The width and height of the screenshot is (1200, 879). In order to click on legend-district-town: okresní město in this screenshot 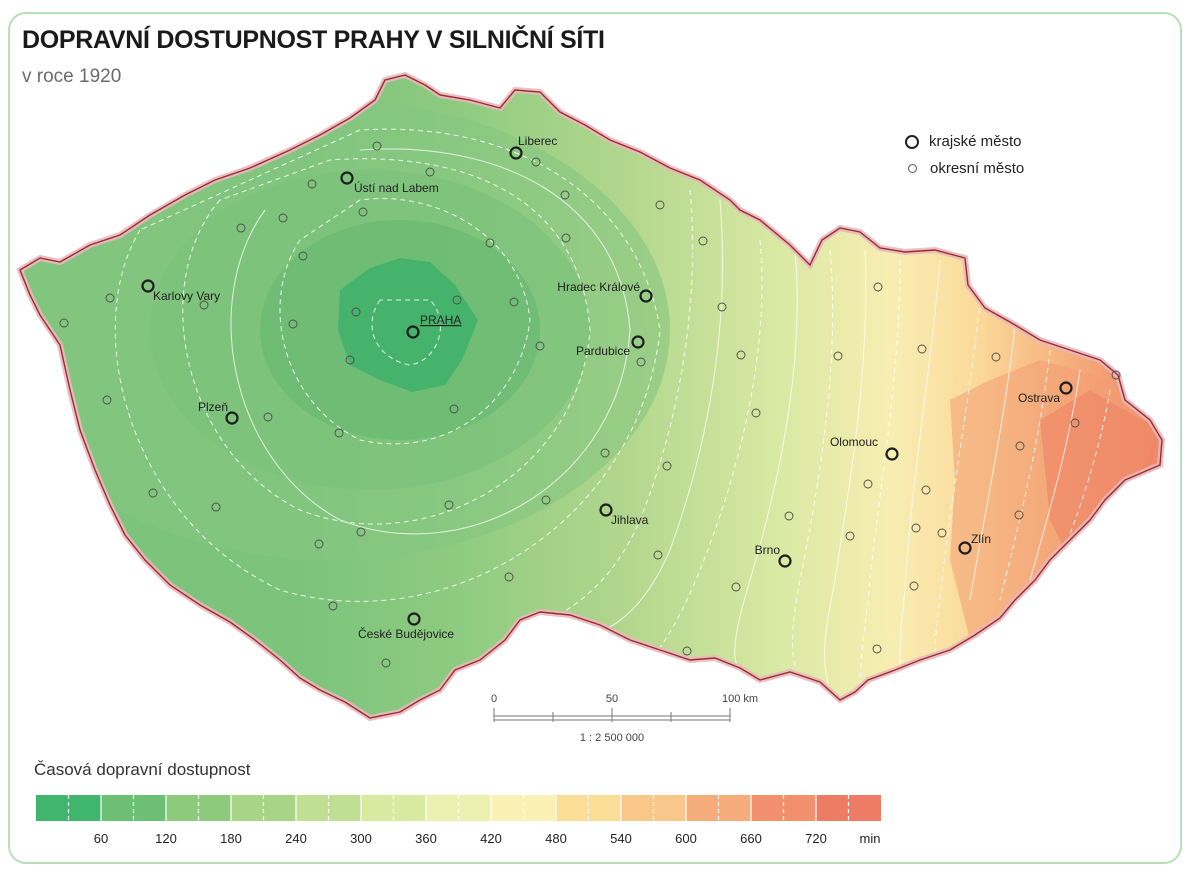, I will do `click(966, 168)`.